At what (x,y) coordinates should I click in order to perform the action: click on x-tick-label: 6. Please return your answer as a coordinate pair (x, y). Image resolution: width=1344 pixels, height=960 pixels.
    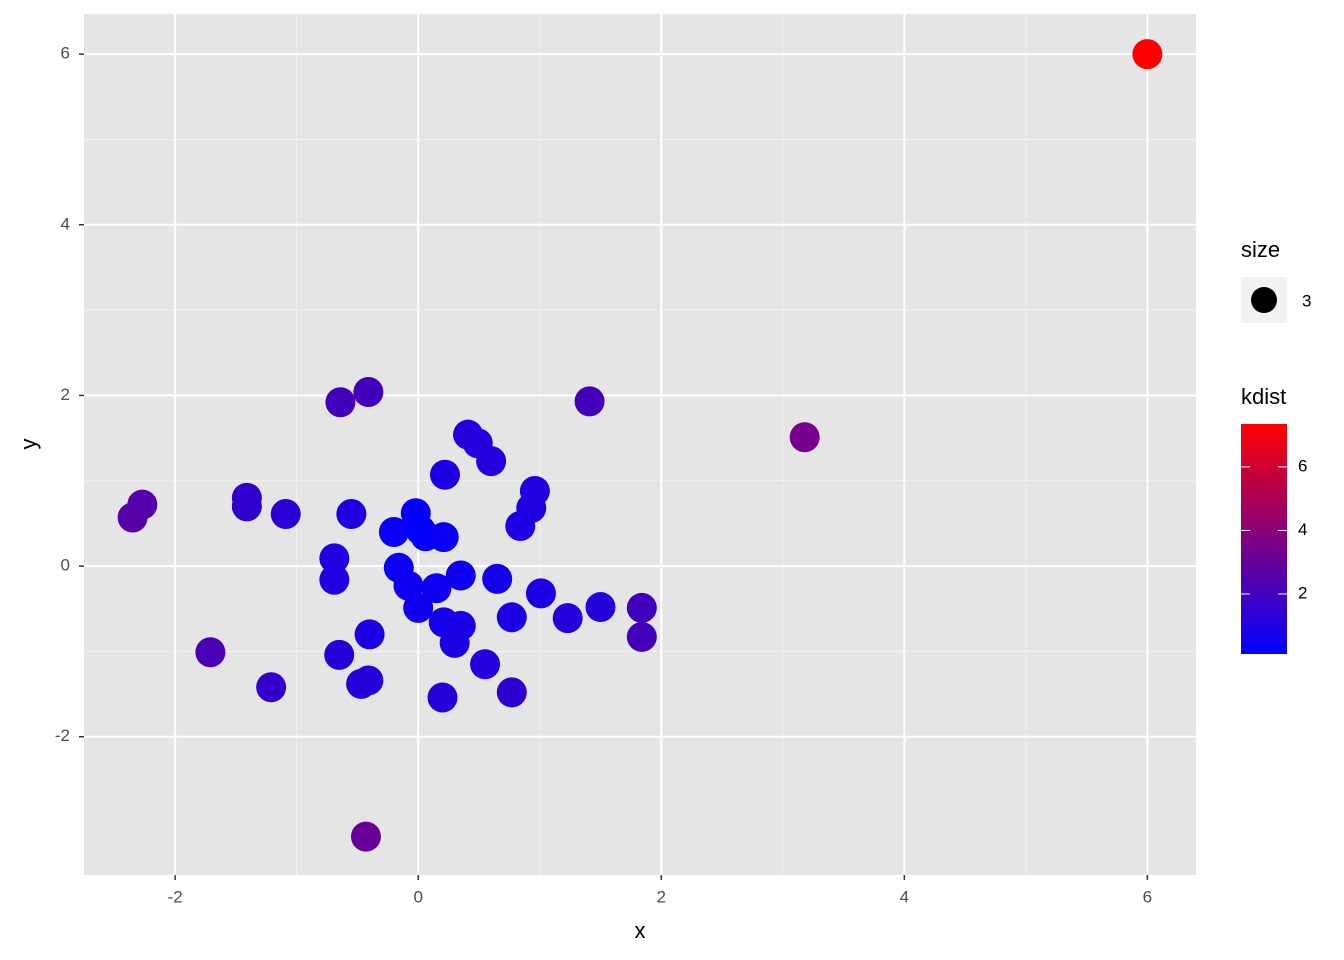
    Looking at the image, I should click on (1147, 896).